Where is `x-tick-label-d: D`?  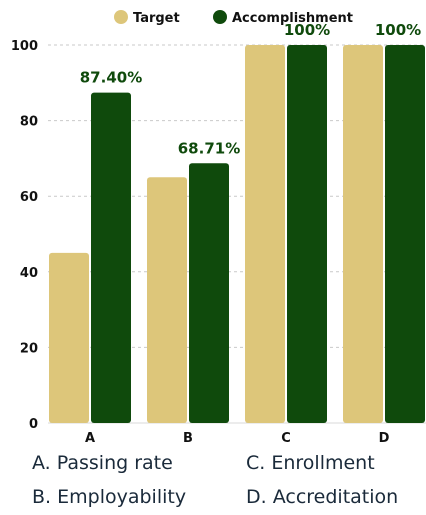 x-tick-label-d: D is located at coordinates (384, 438).